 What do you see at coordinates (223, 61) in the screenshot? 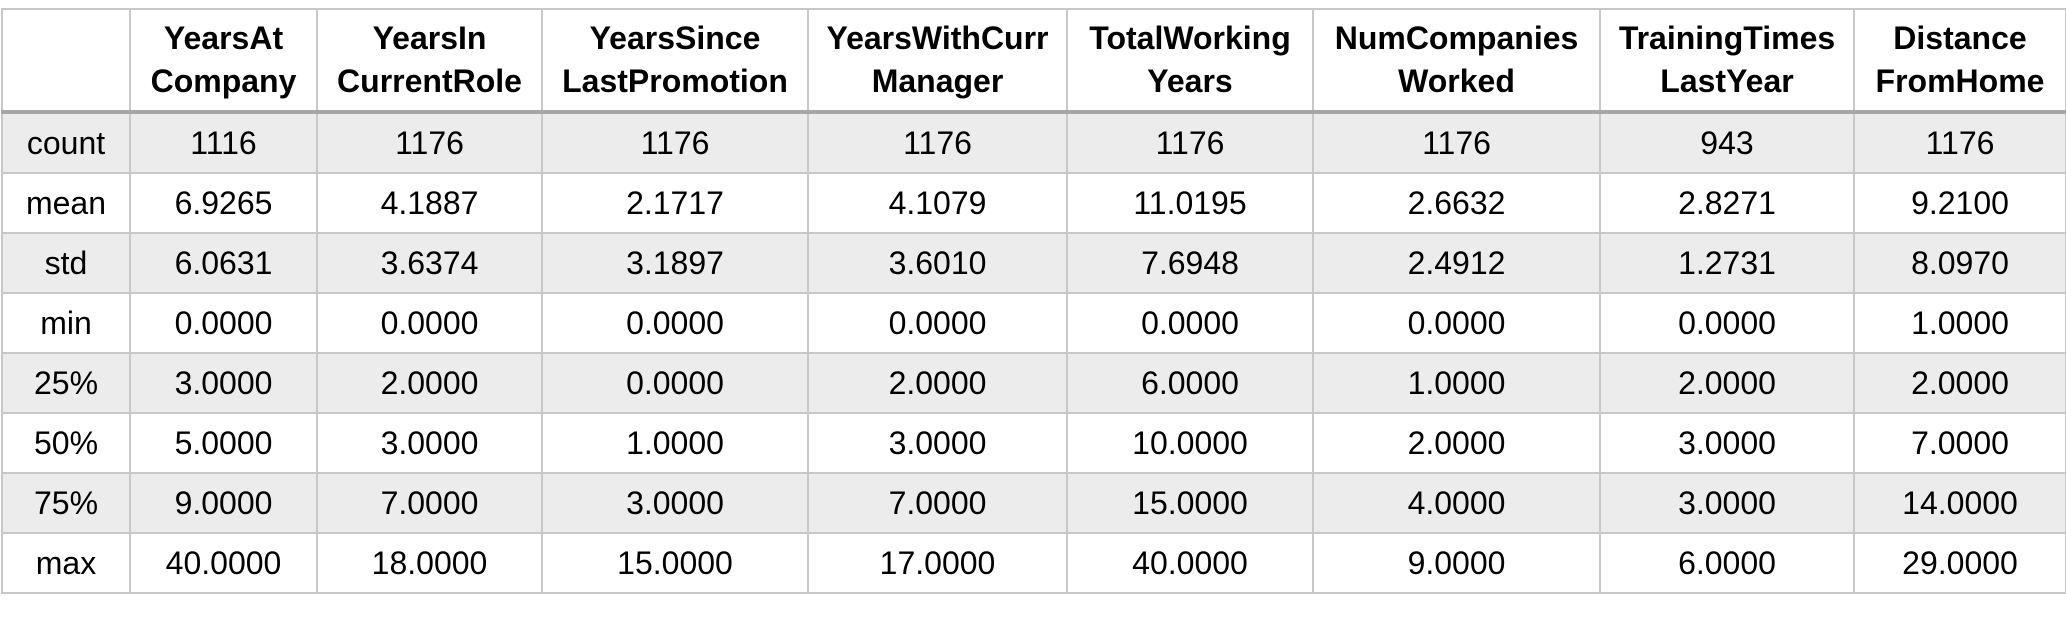
I see `column-header: YearsAt Company` at bounding box center [223, 61].